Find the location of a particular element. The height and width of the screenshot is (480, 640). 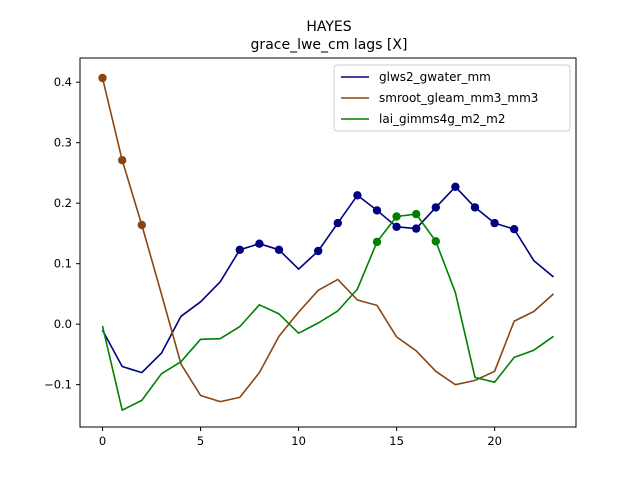

legend-label-glws2_gwater_mm: glws2_gwater_mm is located at coordinates (435, 77).